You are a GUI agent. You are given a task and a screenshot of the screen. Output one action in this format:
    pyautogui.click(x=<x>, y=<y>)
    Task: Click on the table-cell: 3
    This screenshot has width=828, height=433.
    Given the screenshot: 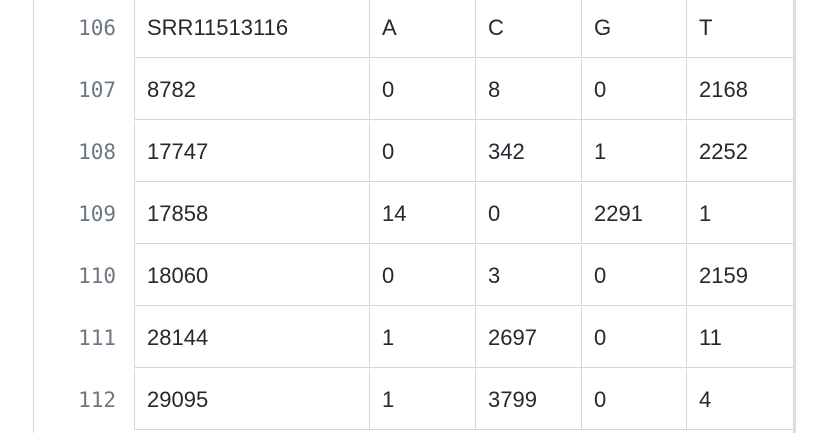 What is the action you would take?
    pyautogui.click(x=529, y=275)
    